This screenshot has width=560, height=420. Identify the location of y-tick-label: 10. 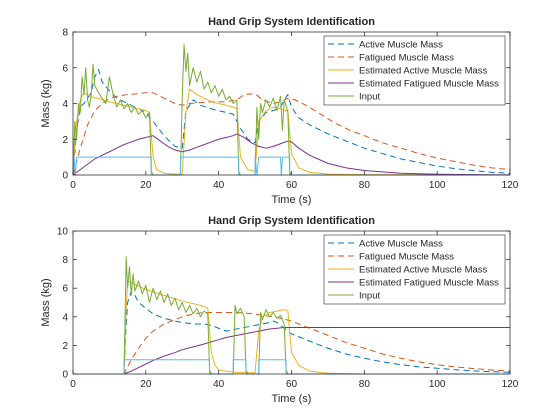
(63, 232).